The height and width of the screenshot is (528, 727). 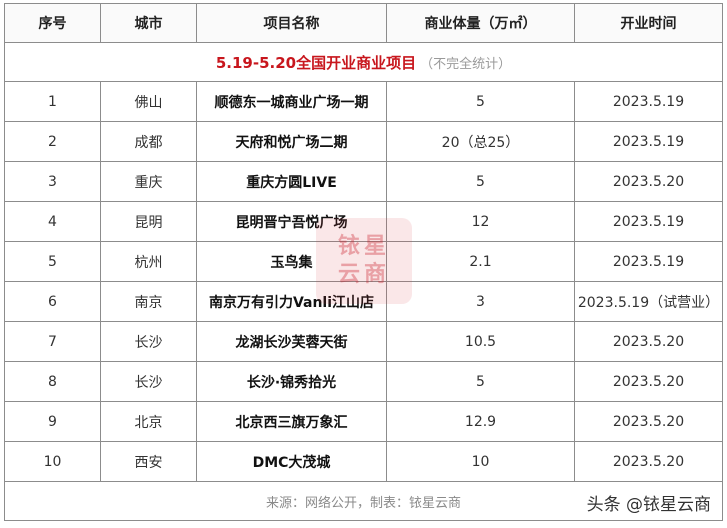 I want to click on table-title-row: 5.19-5.20全国开业商业项目 （不完全统计）, so click(x=363, y=62).